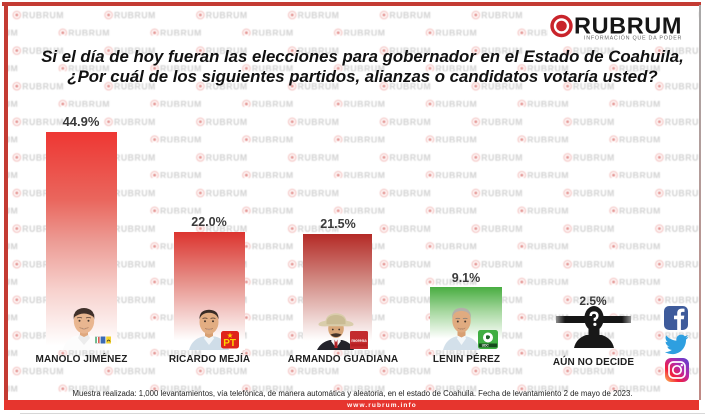 This screenshot has height=415, width=705. Describe the element at coordinates (628, 26) in the screenshot. I see `svg-text: RUBRUM` at that location.